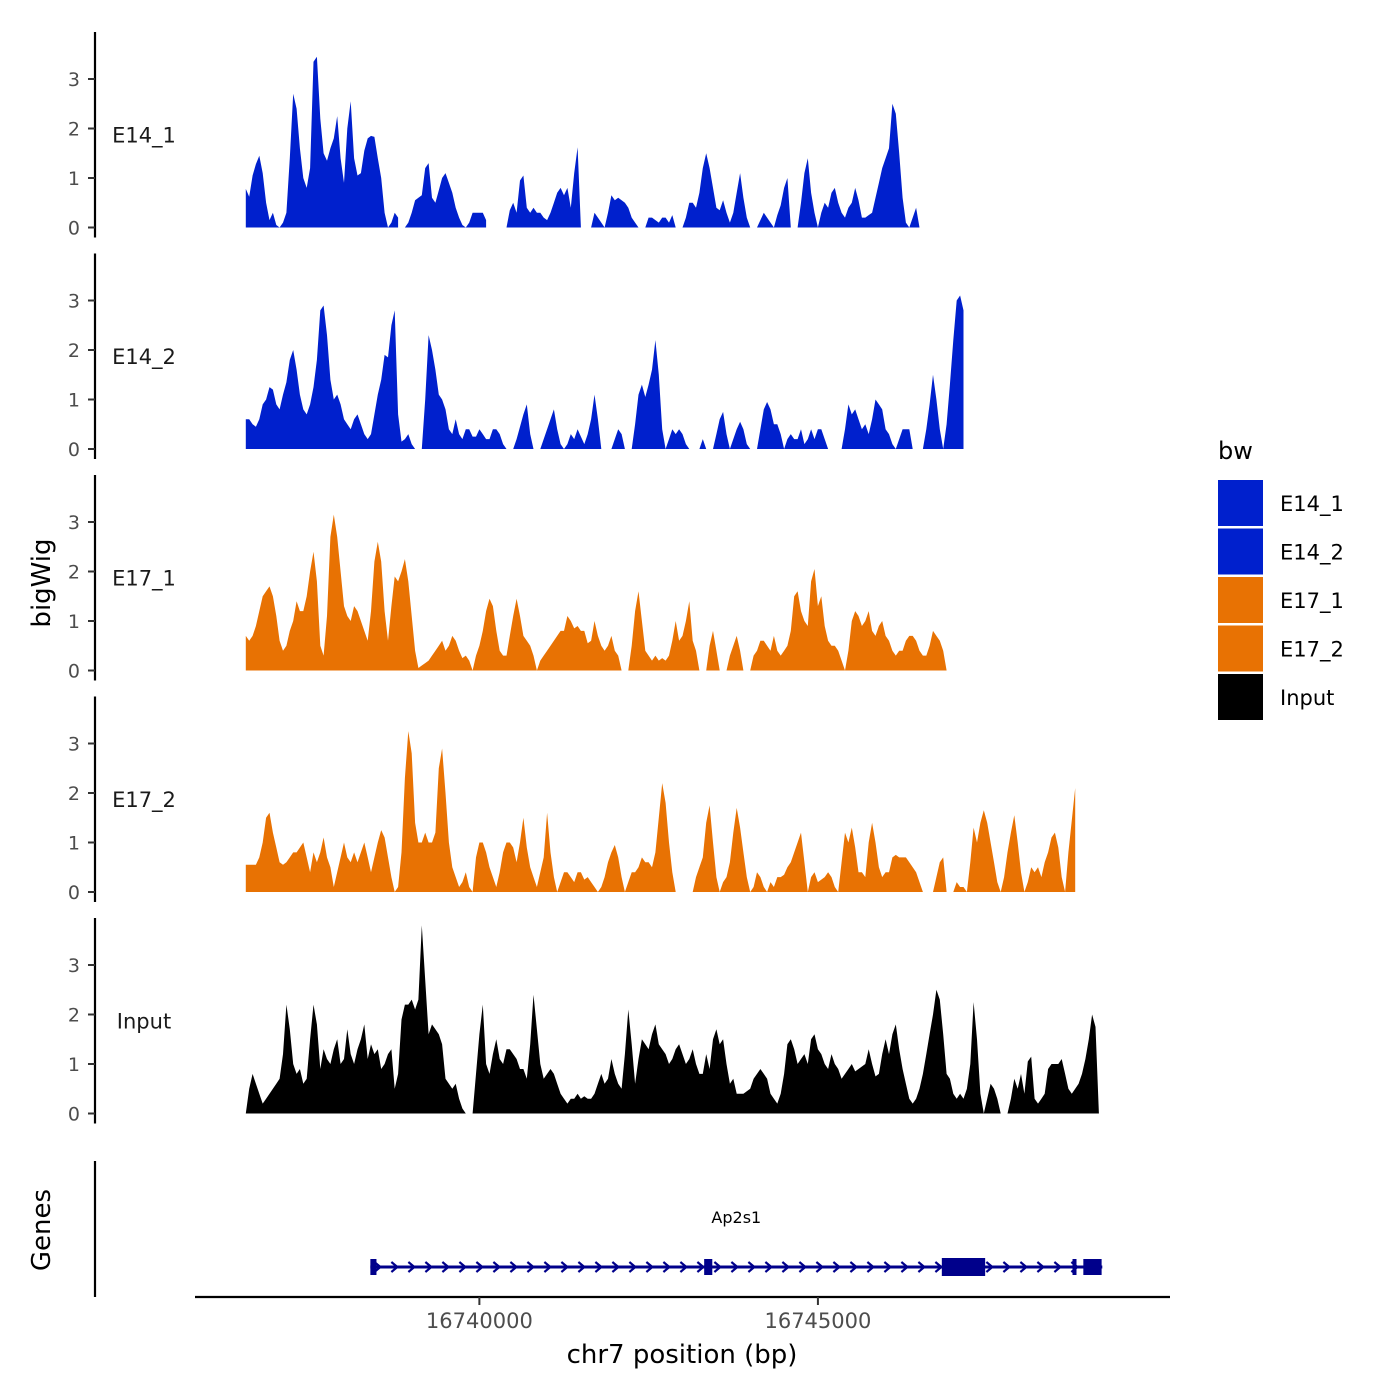  I want to click on gene-panel: Genes Ap2s1, so click(565, 1229).